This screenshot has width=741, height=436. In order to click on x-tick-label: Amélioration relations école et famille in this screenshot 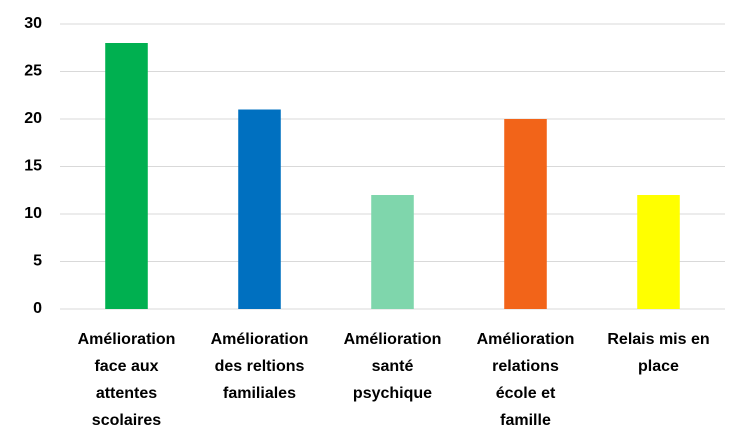, I will do `click(525, 380)`.